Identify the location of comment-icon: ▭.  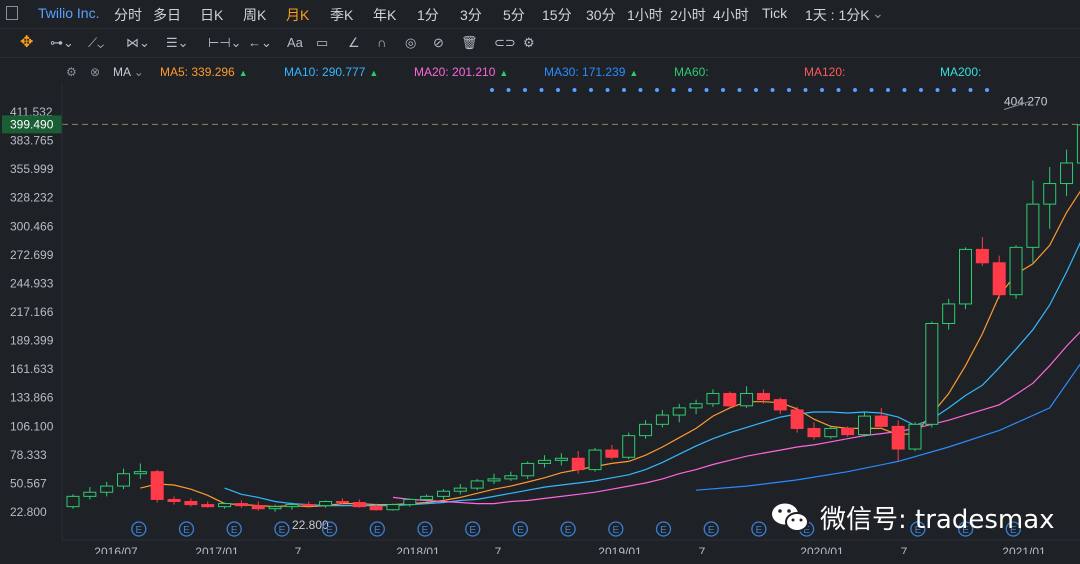
(322, 42).